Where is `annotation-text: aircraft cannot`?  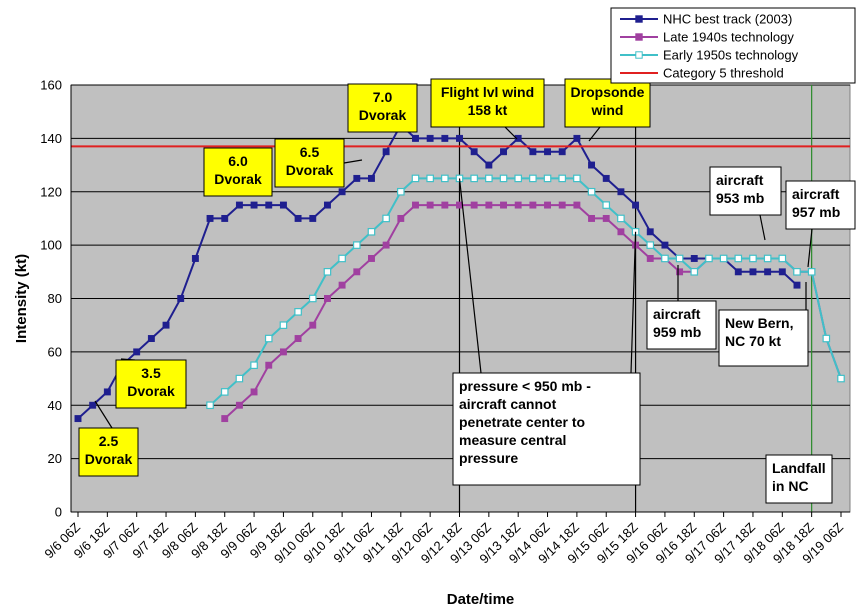
annotation-text: aircraft cannot is located at coordinates (508, 404).